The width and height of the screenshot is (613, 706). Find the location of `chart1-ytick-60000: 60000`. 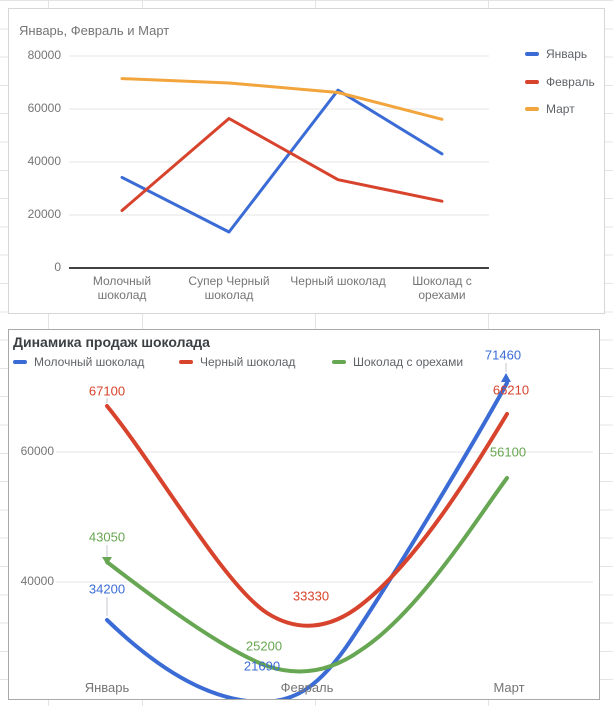

chart1-ytick-60000: 60000 is located at coordinates (44, 108).